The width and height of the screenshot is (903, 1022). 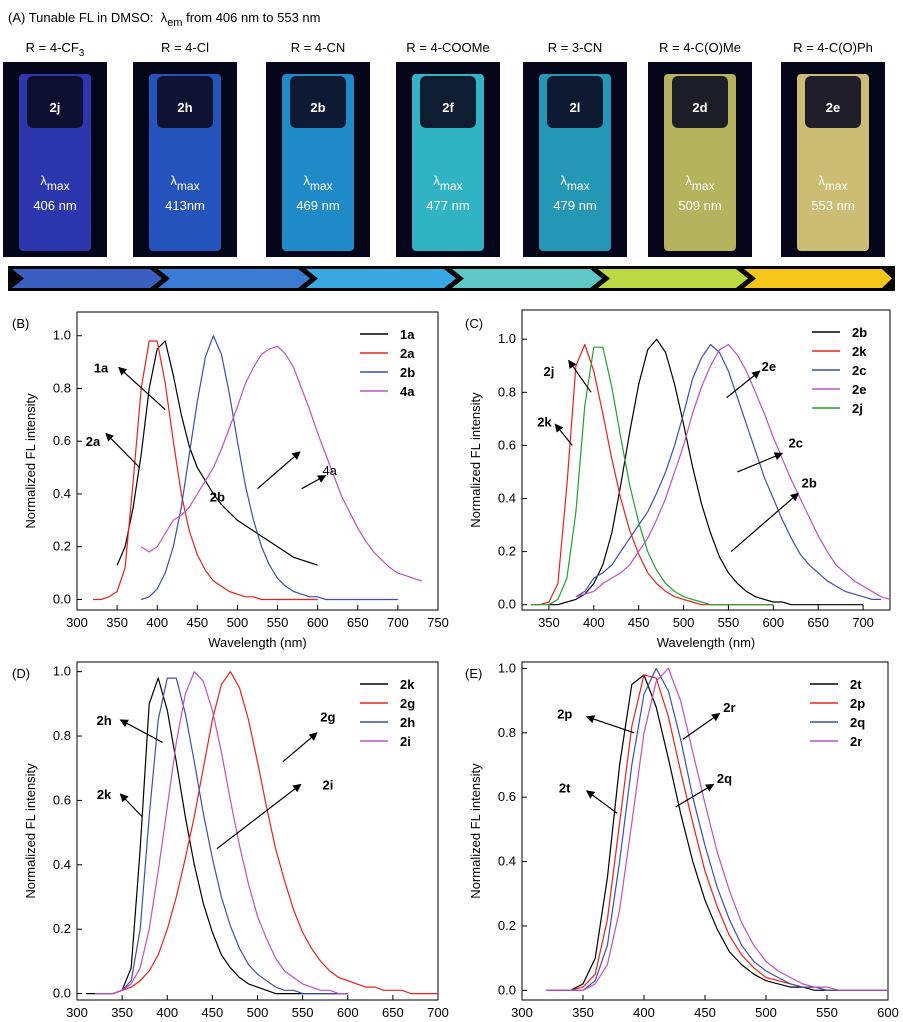 I want to click on wavelength-label: 553 nm, so click(x=832, y=205).